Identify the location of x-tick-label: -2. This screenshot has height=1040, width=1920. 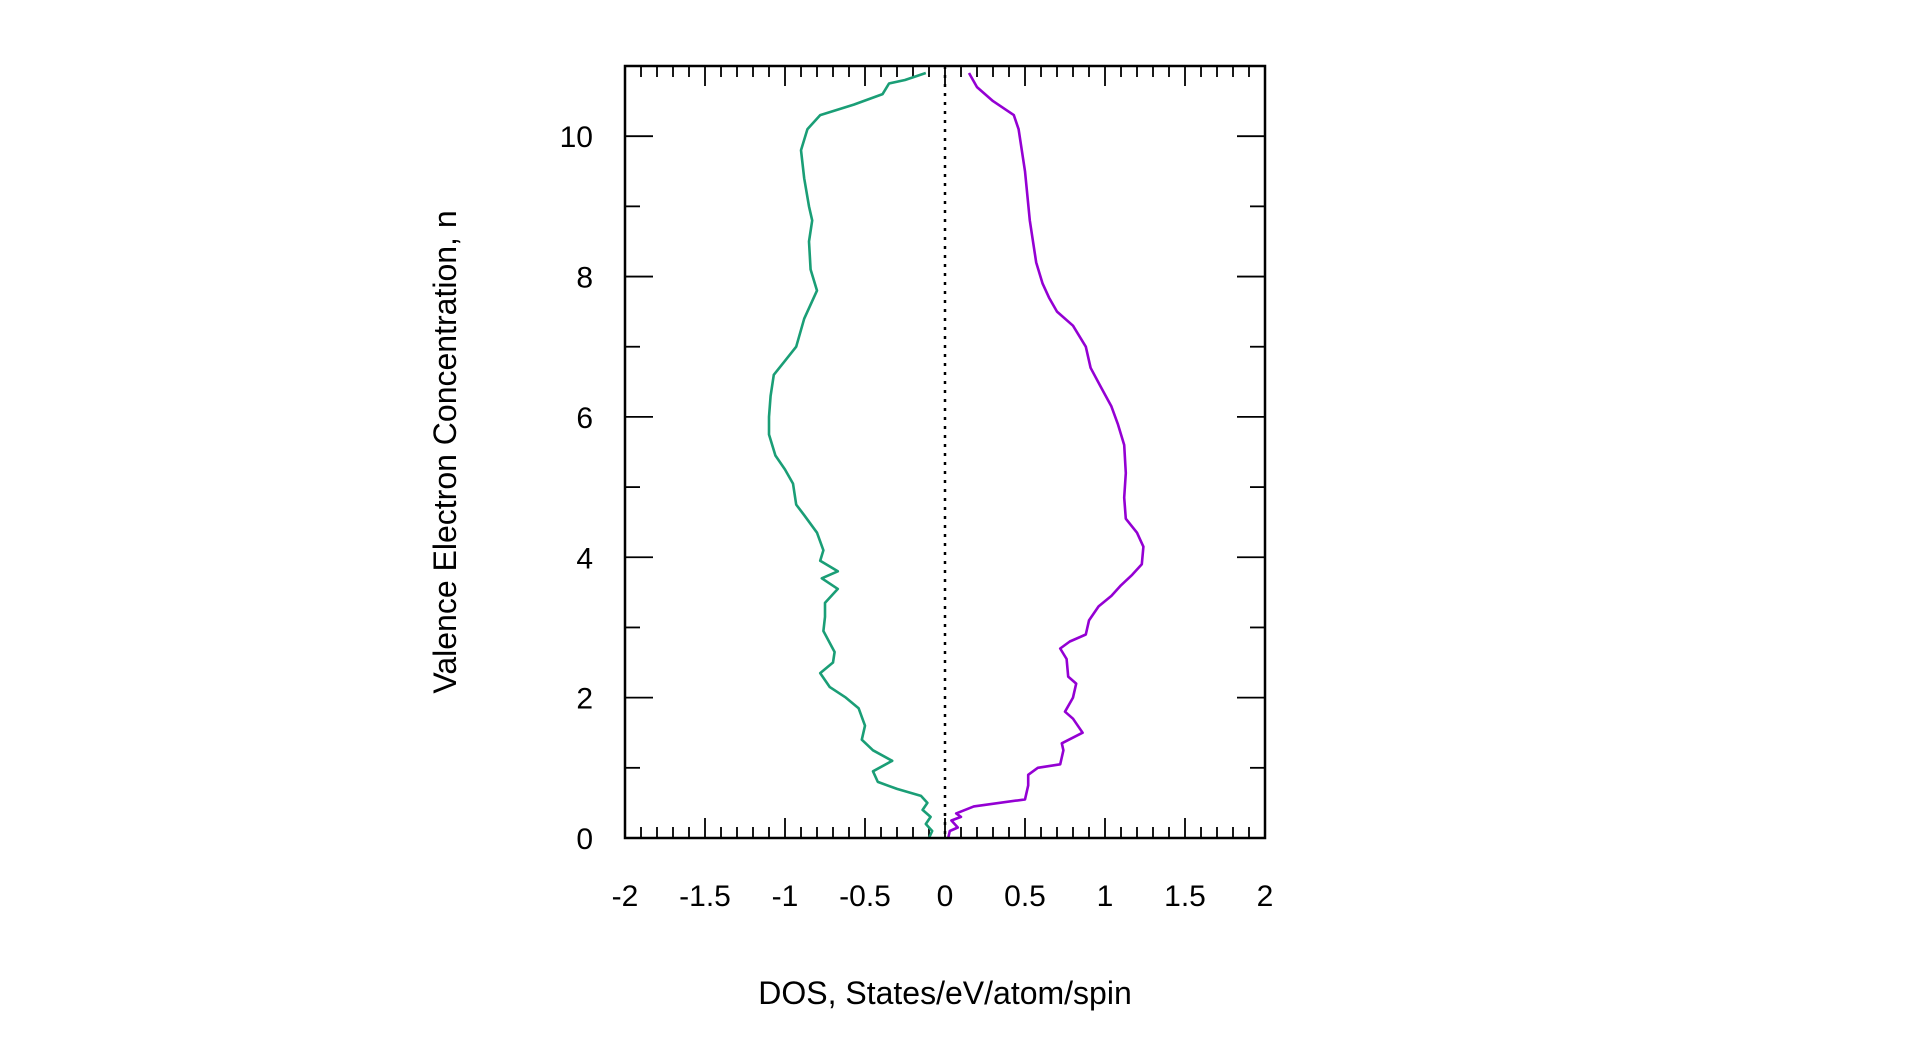
(625, 896).